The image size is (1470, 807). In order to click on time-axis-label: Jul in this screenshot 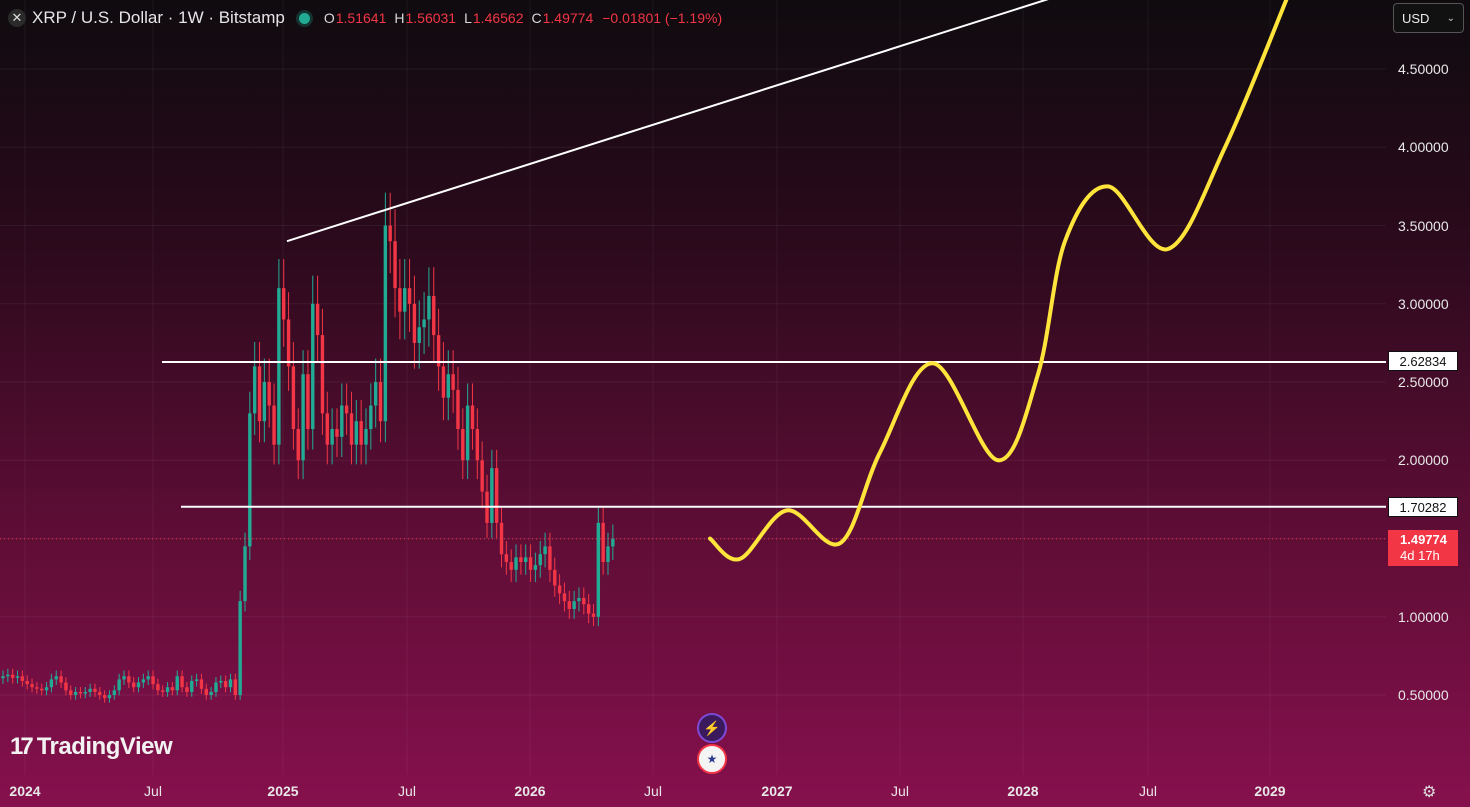, I will do `click(653, 791)`.